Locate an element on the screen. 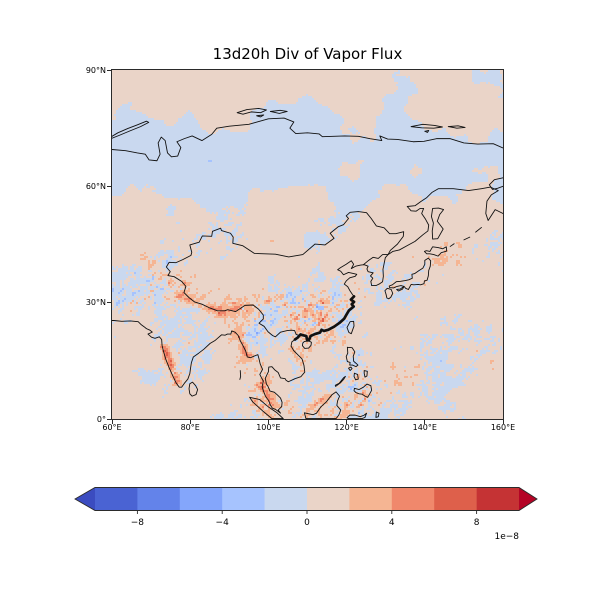  colorbar: −8 −4 0 4 8 1e−8 is located at coordinates (306, 514).